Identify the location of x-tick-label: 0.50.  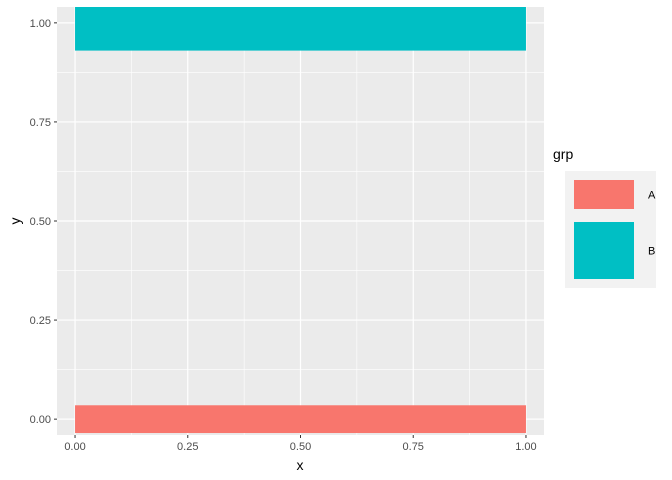
(300, 447).